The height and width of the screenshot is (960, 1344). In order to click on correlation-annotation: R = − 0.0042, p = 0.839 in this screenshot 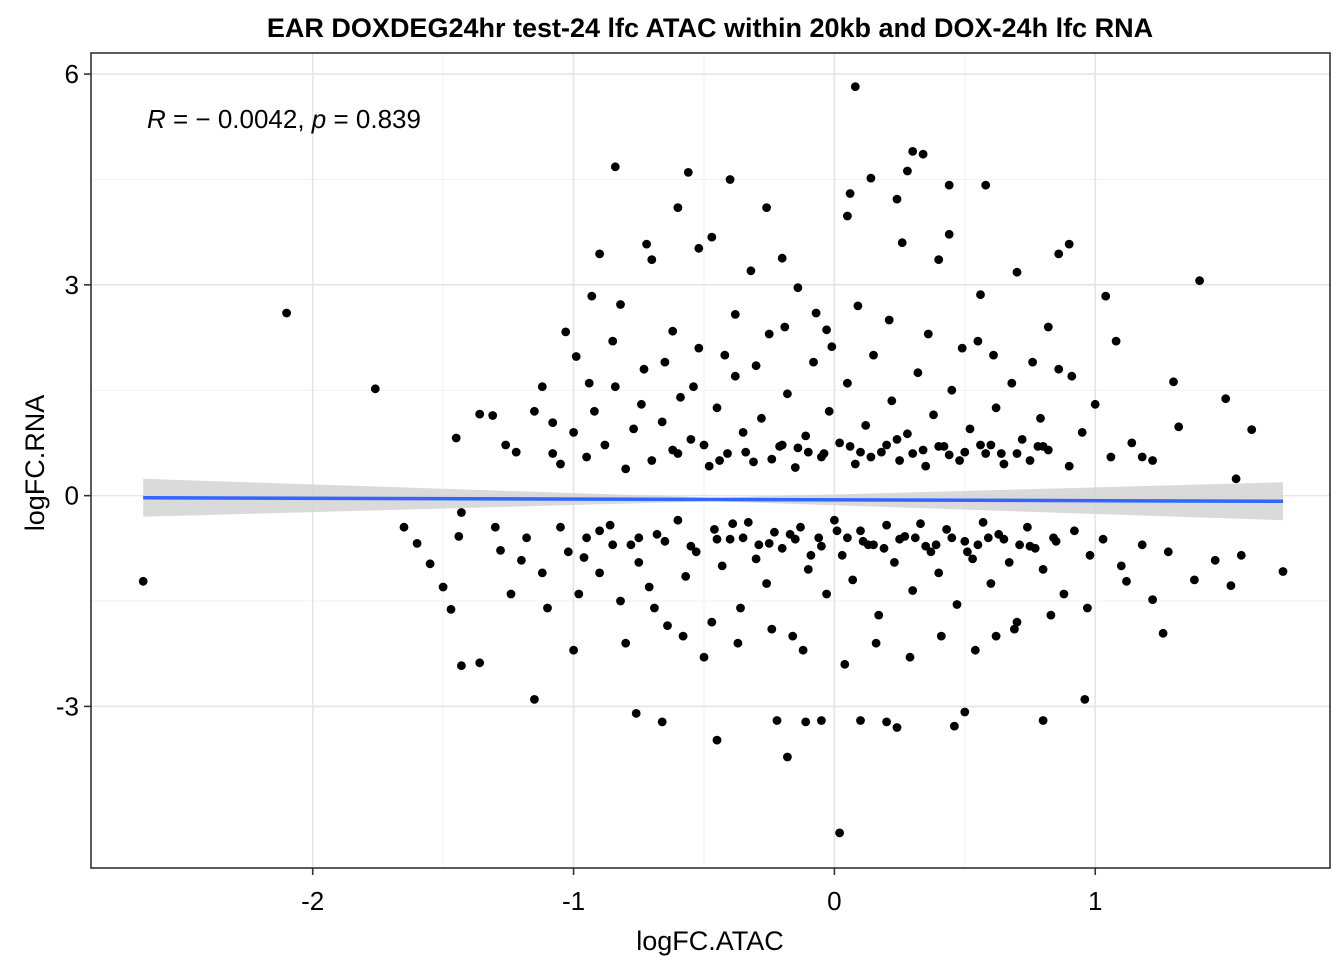, I will do `click(284, 119)`.